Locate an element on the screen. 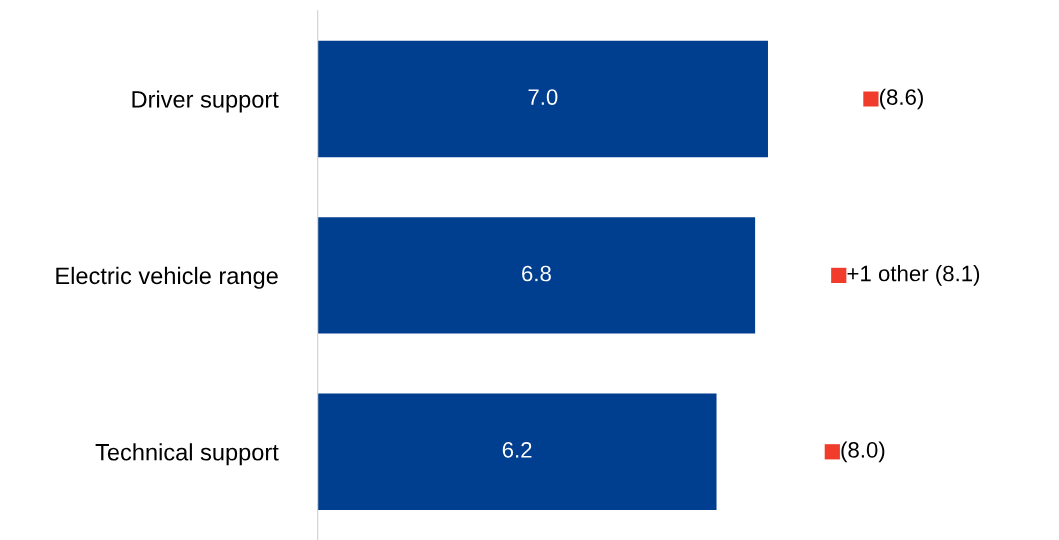  data-label: 7.0 is located at coordinates (543, 97).